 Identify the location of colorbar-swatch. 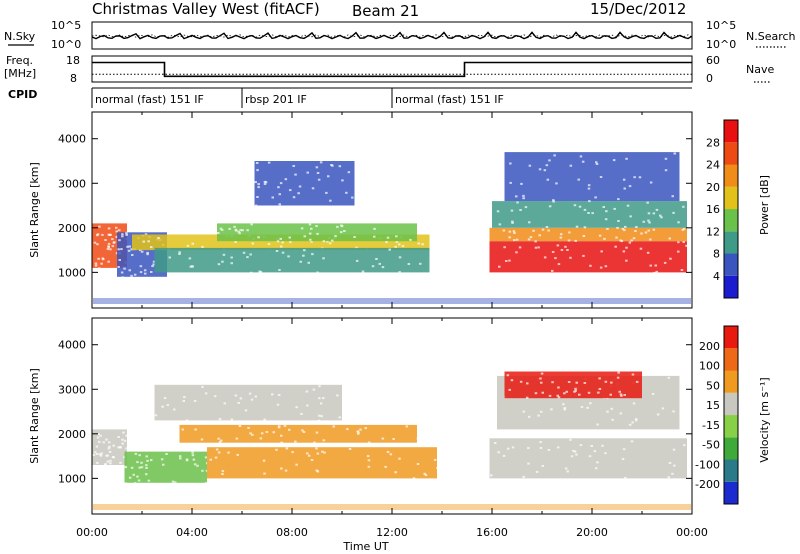
(731, 337).